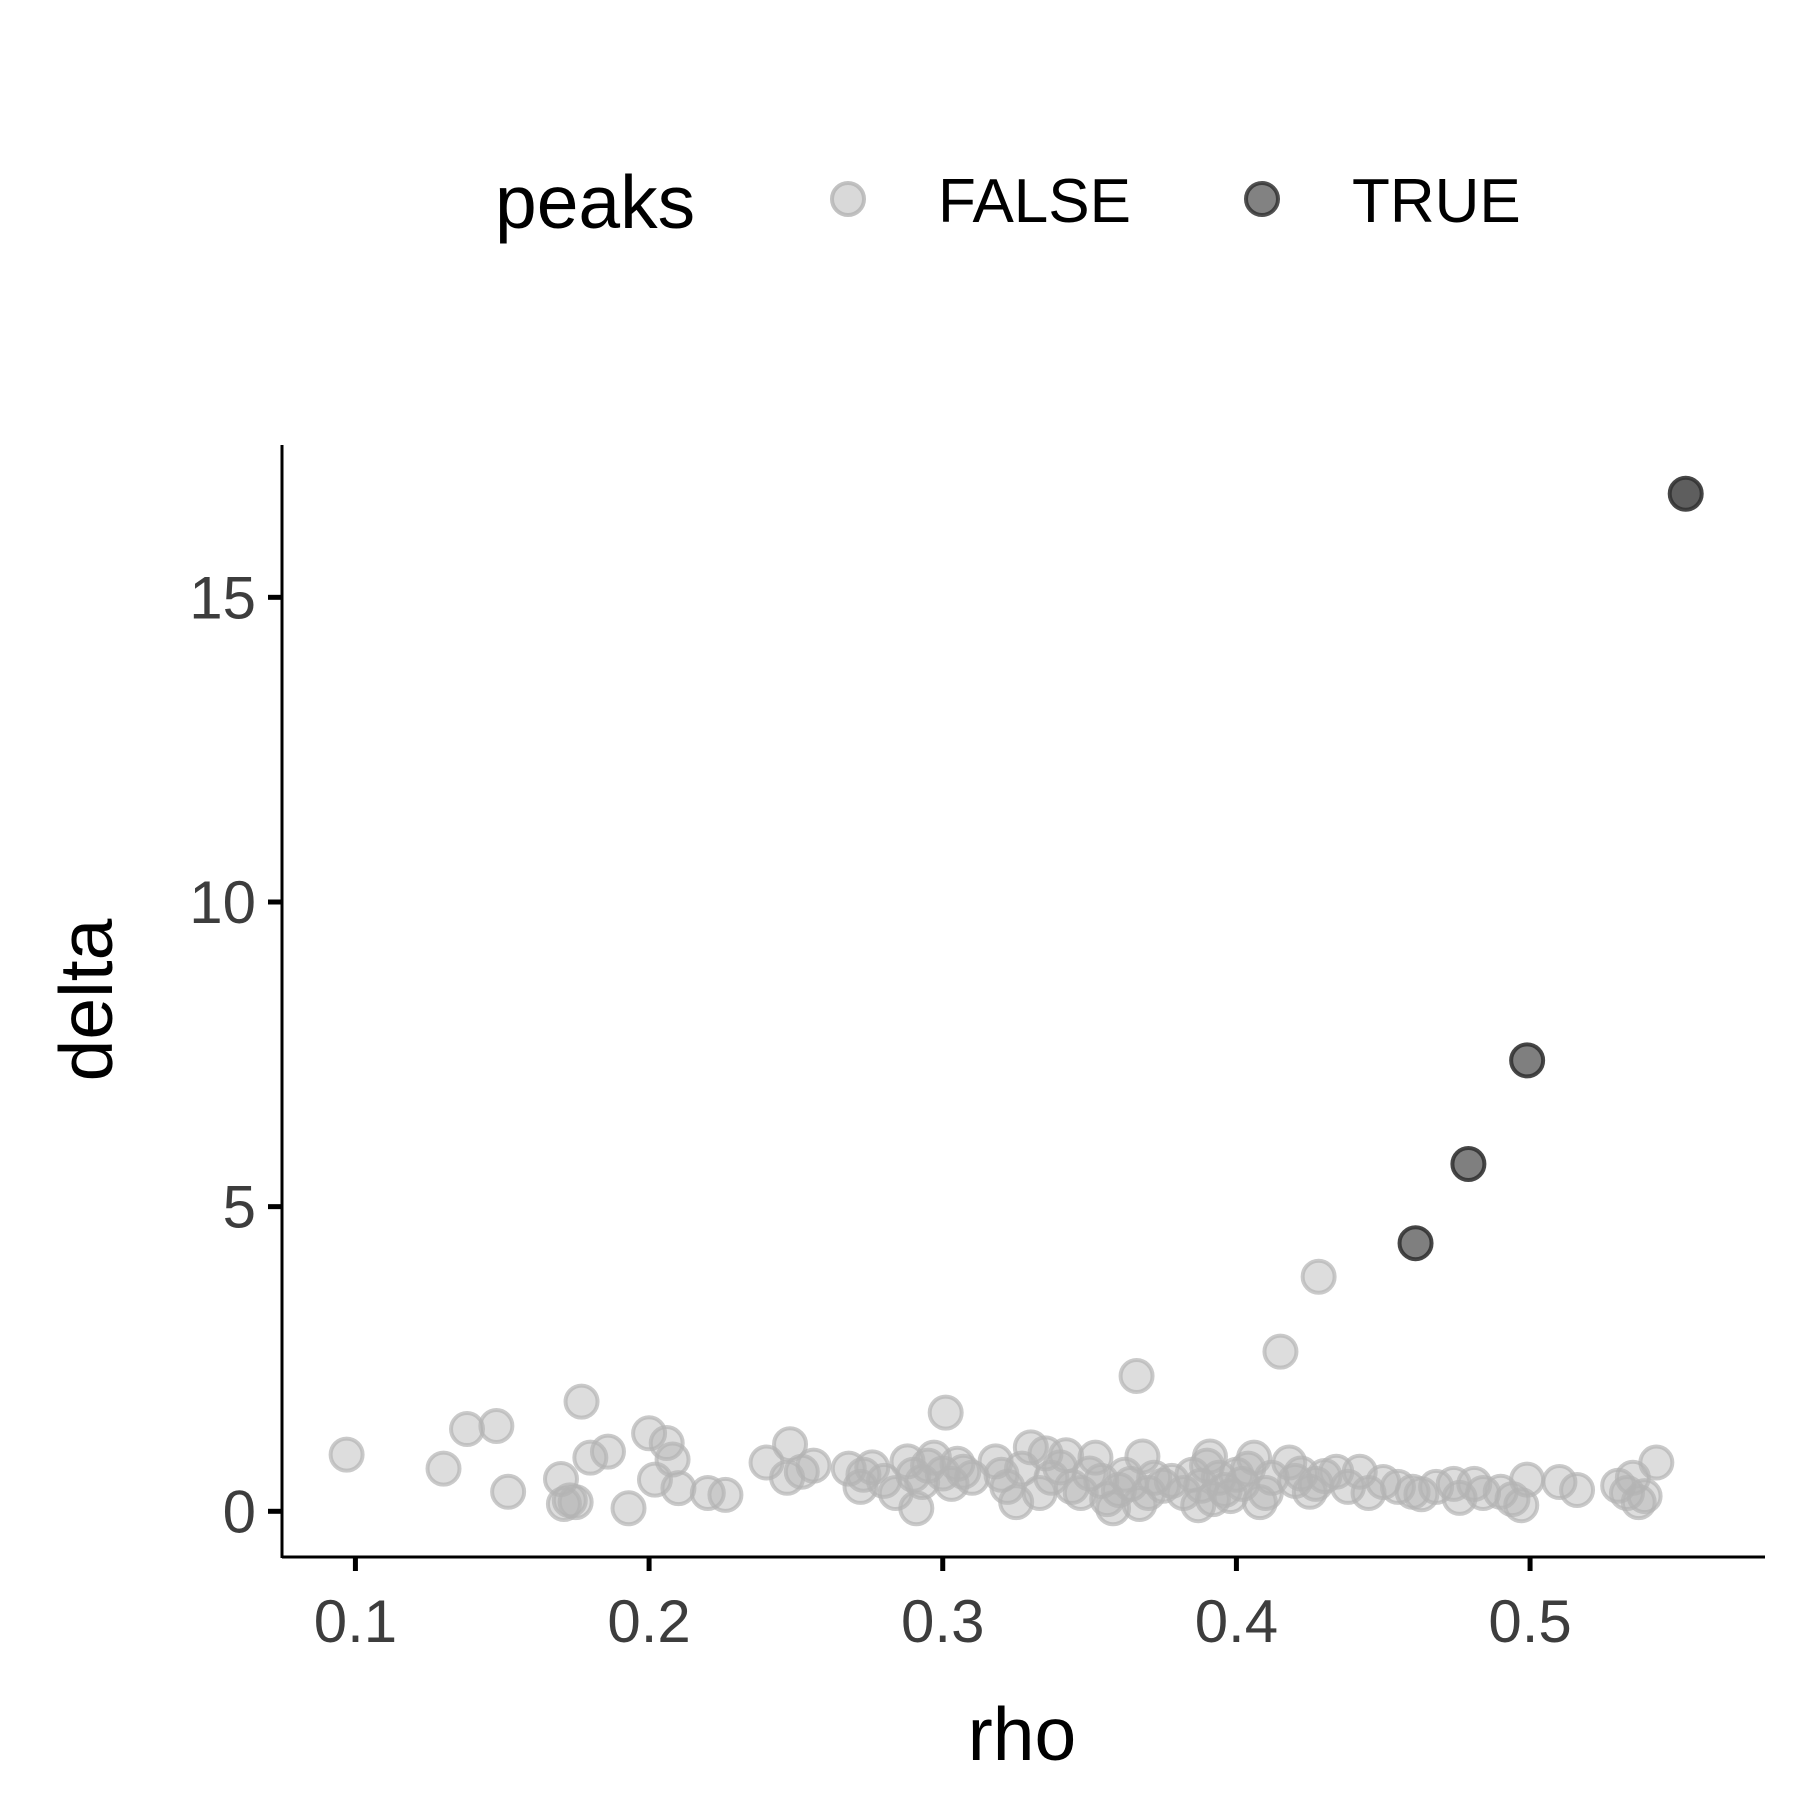 This screenshot has width=1800, height=1800. Describe the element at coordinates (1262, 199) in the screenshot. I see `legend-key-true` at that location.